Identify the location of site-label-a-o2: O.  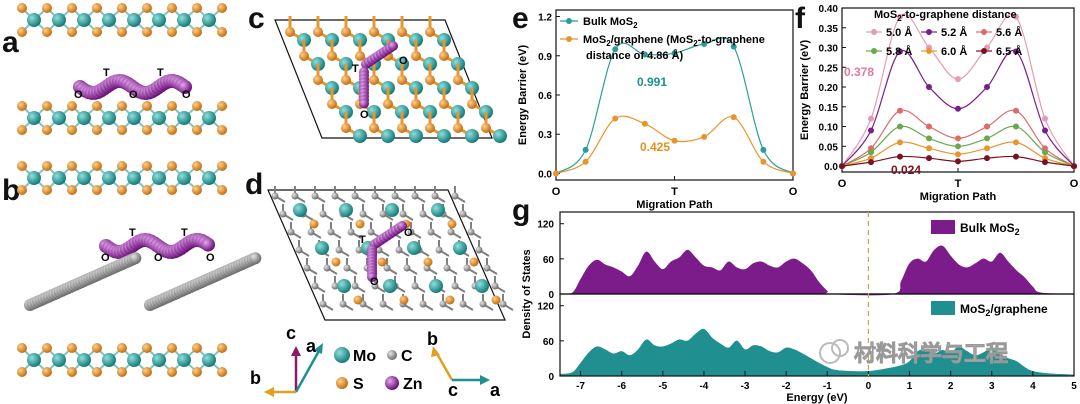
(133, 95).